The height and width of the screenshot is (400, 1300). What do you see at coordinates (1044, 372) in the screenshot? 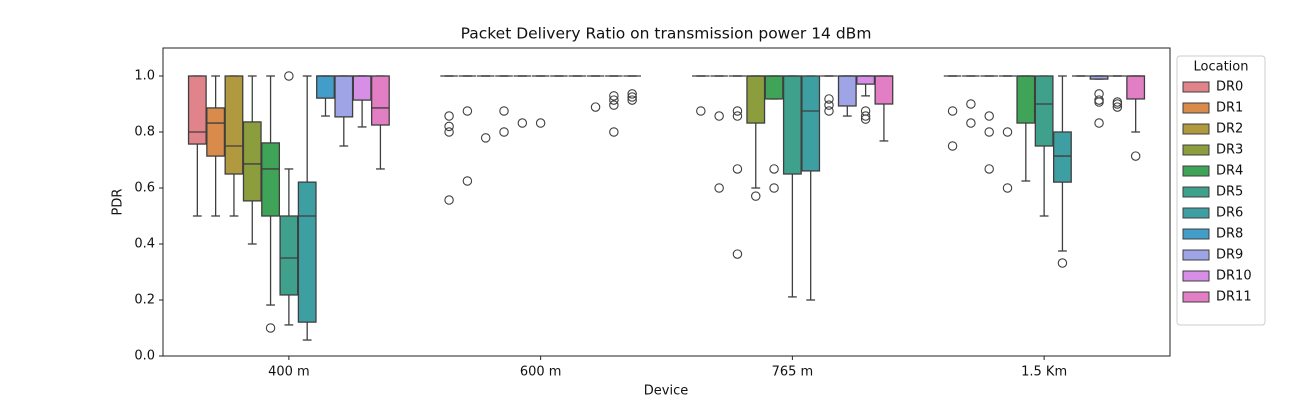
I see `x-tick-label: 1.5 Km` at bounding box center [1044, 372].